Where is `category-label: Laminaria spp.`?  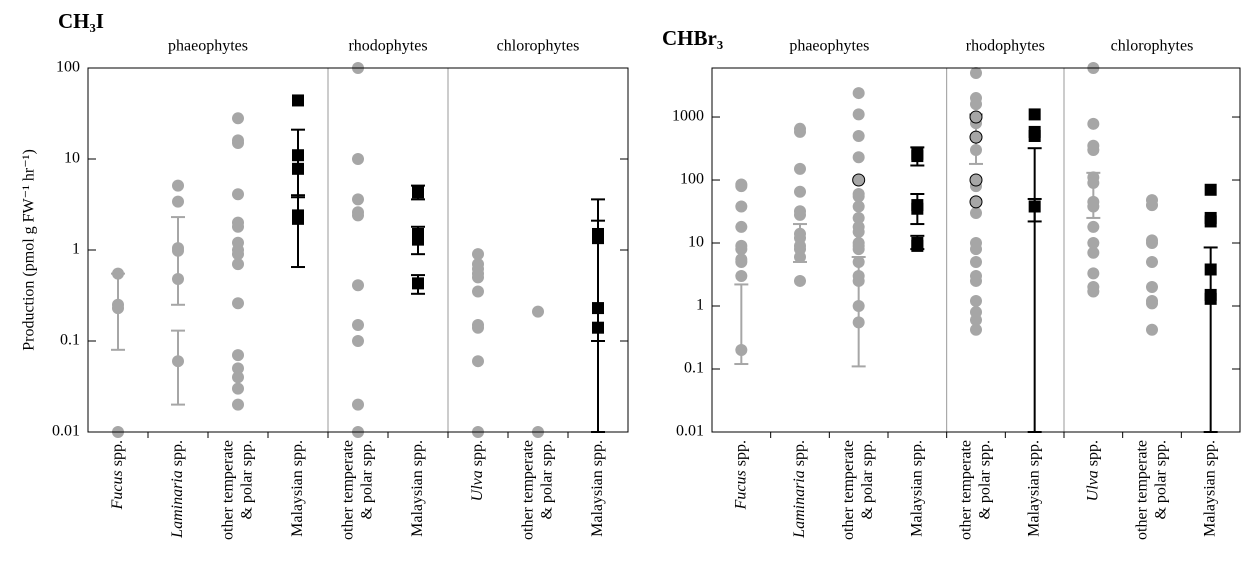
category-label: Laminaria spp. is located at coordinates (799, 489).